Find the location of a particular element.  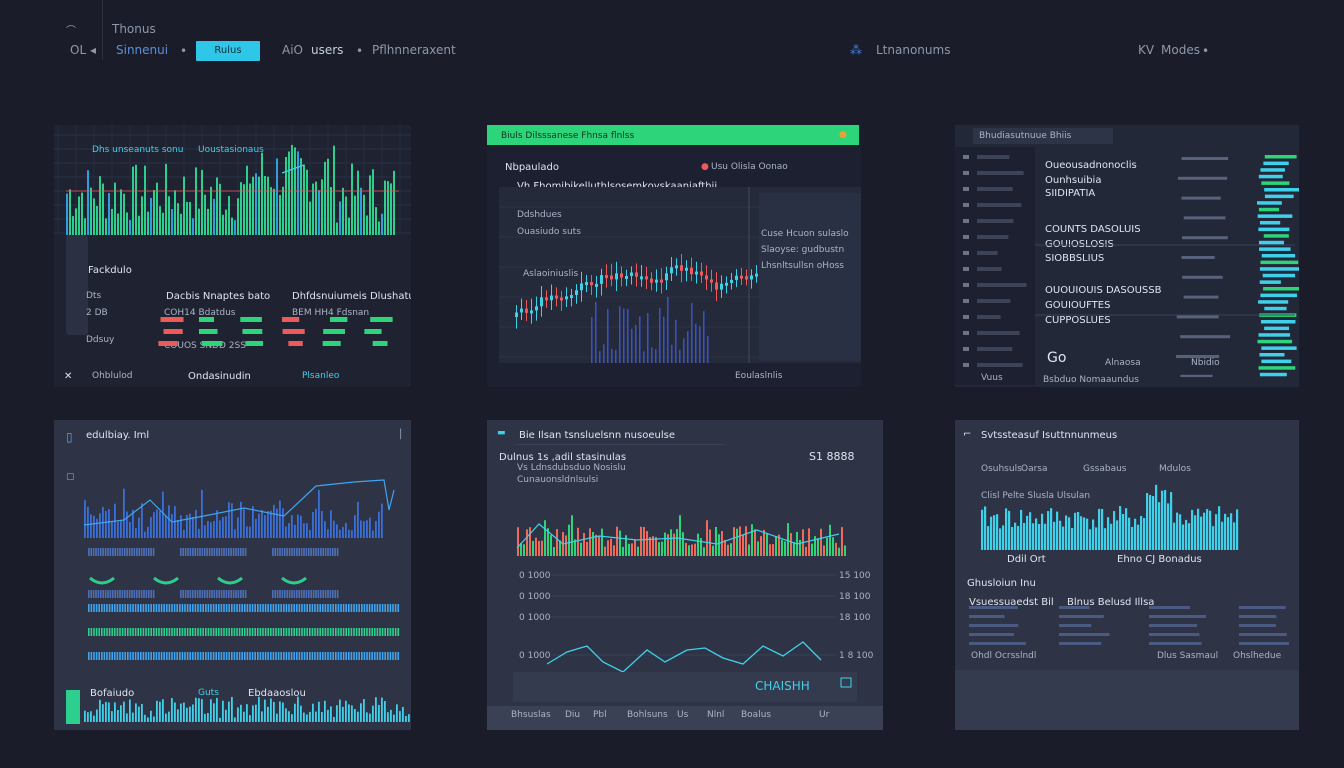

panel-title: Bie Ilsan tsnsluelsnn nusoeulse is located at coordinates (597, 435).